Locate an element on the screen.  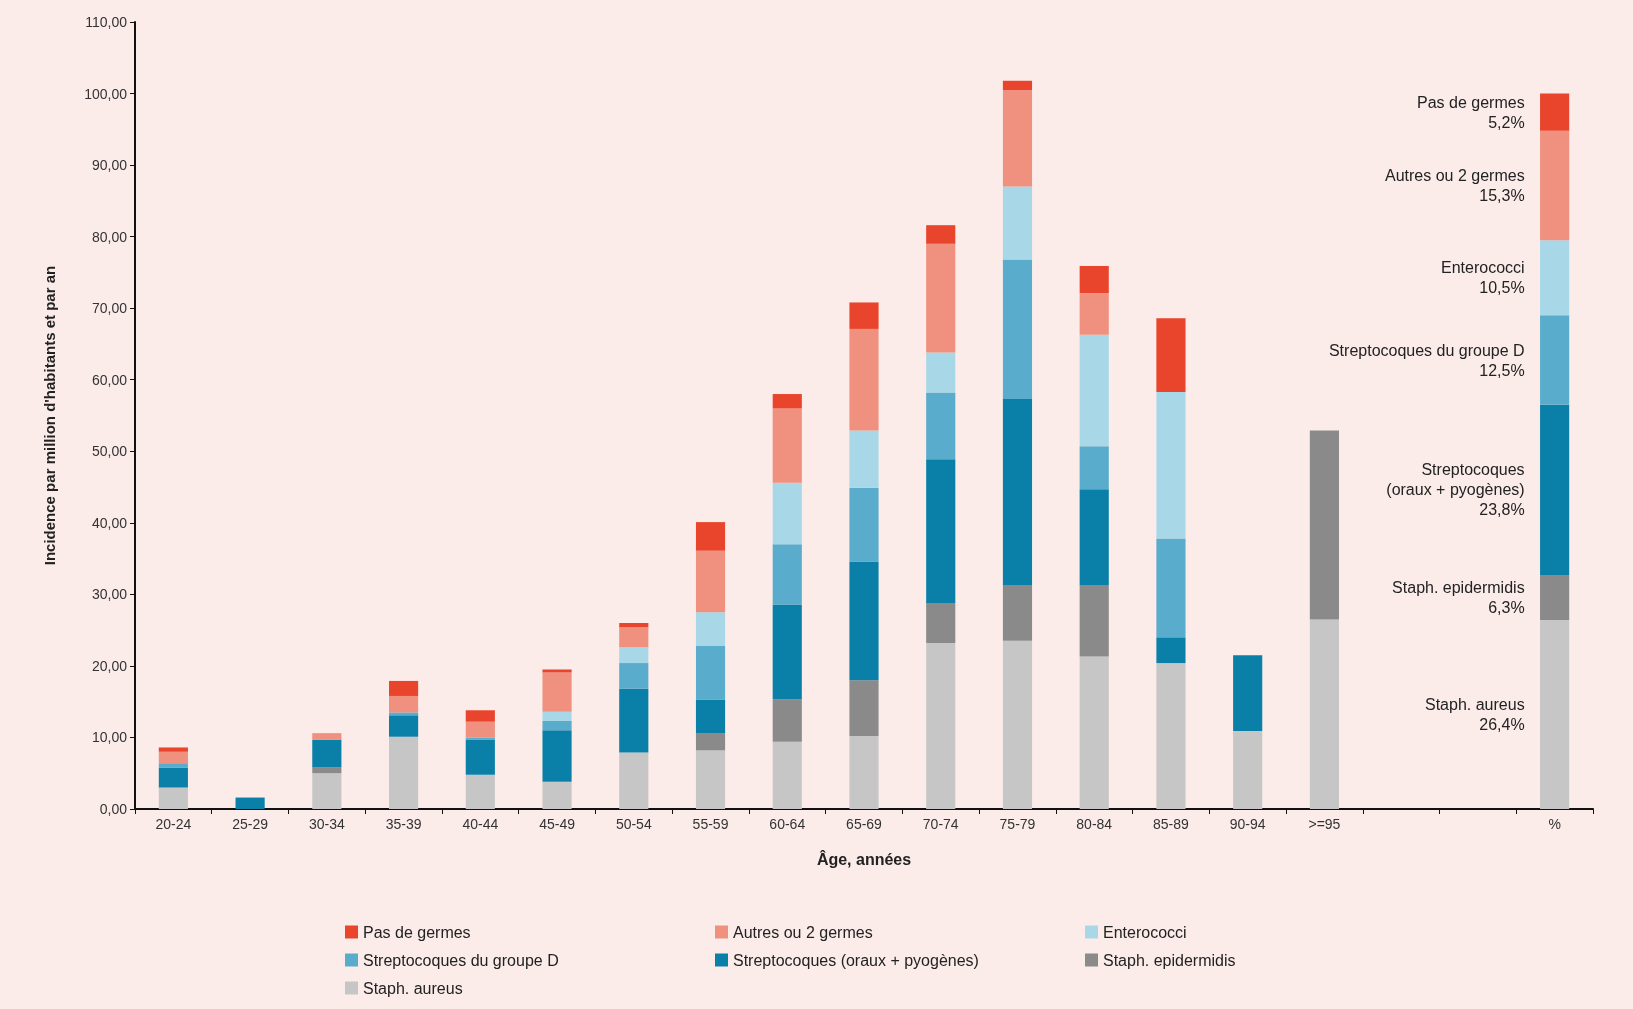
annotation: Staph. epidermidis 6,3% is located at coordinates (1458, 598).